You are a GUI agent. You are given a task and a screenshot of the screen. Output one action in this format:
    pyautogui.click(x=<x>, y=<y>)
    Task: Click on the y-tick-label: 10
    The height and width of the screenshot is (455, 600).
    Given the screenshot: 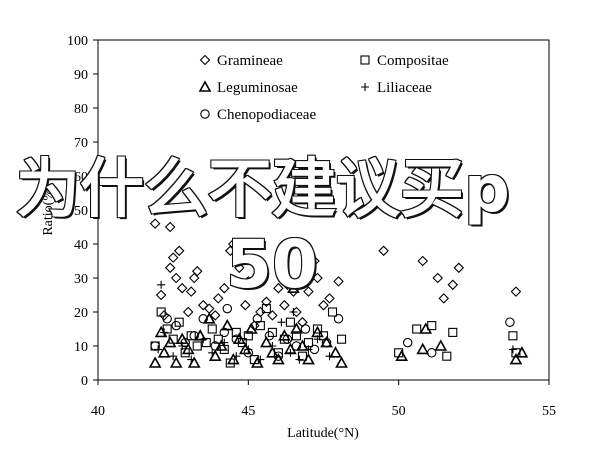 What is the action you would take?
    pyautogui.click(x=81, y=347)
    